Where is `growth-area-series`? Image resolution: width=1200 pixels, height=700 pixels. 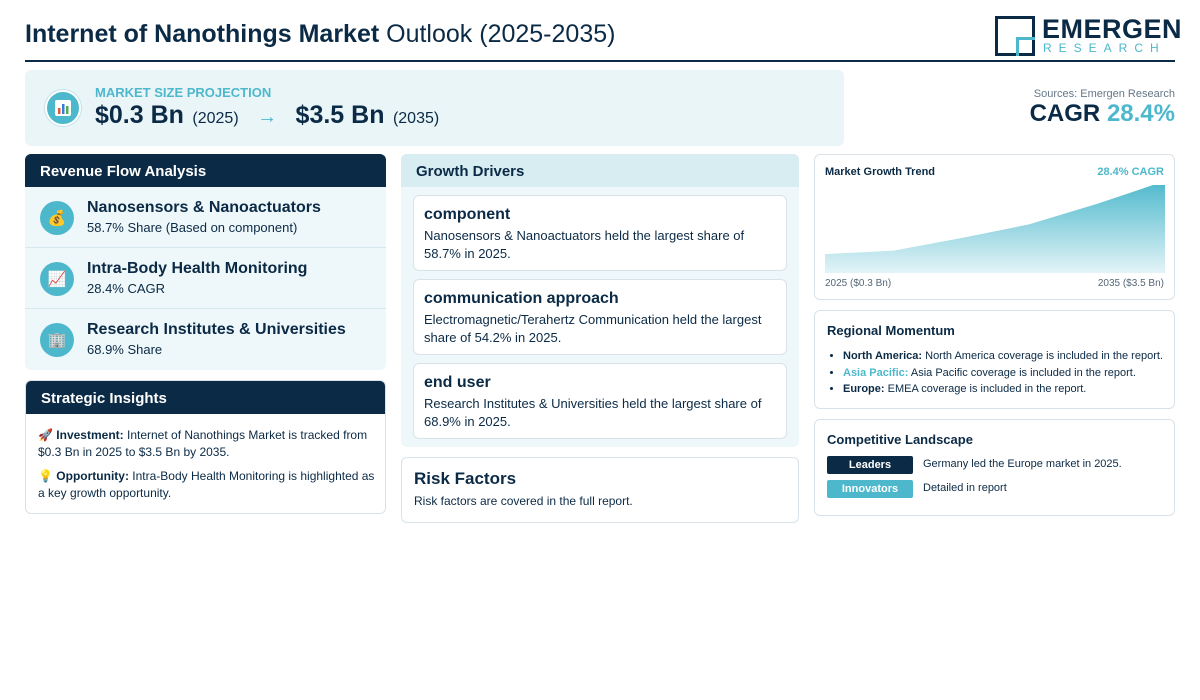 growth-area-series is located at coordinates (995, 229).